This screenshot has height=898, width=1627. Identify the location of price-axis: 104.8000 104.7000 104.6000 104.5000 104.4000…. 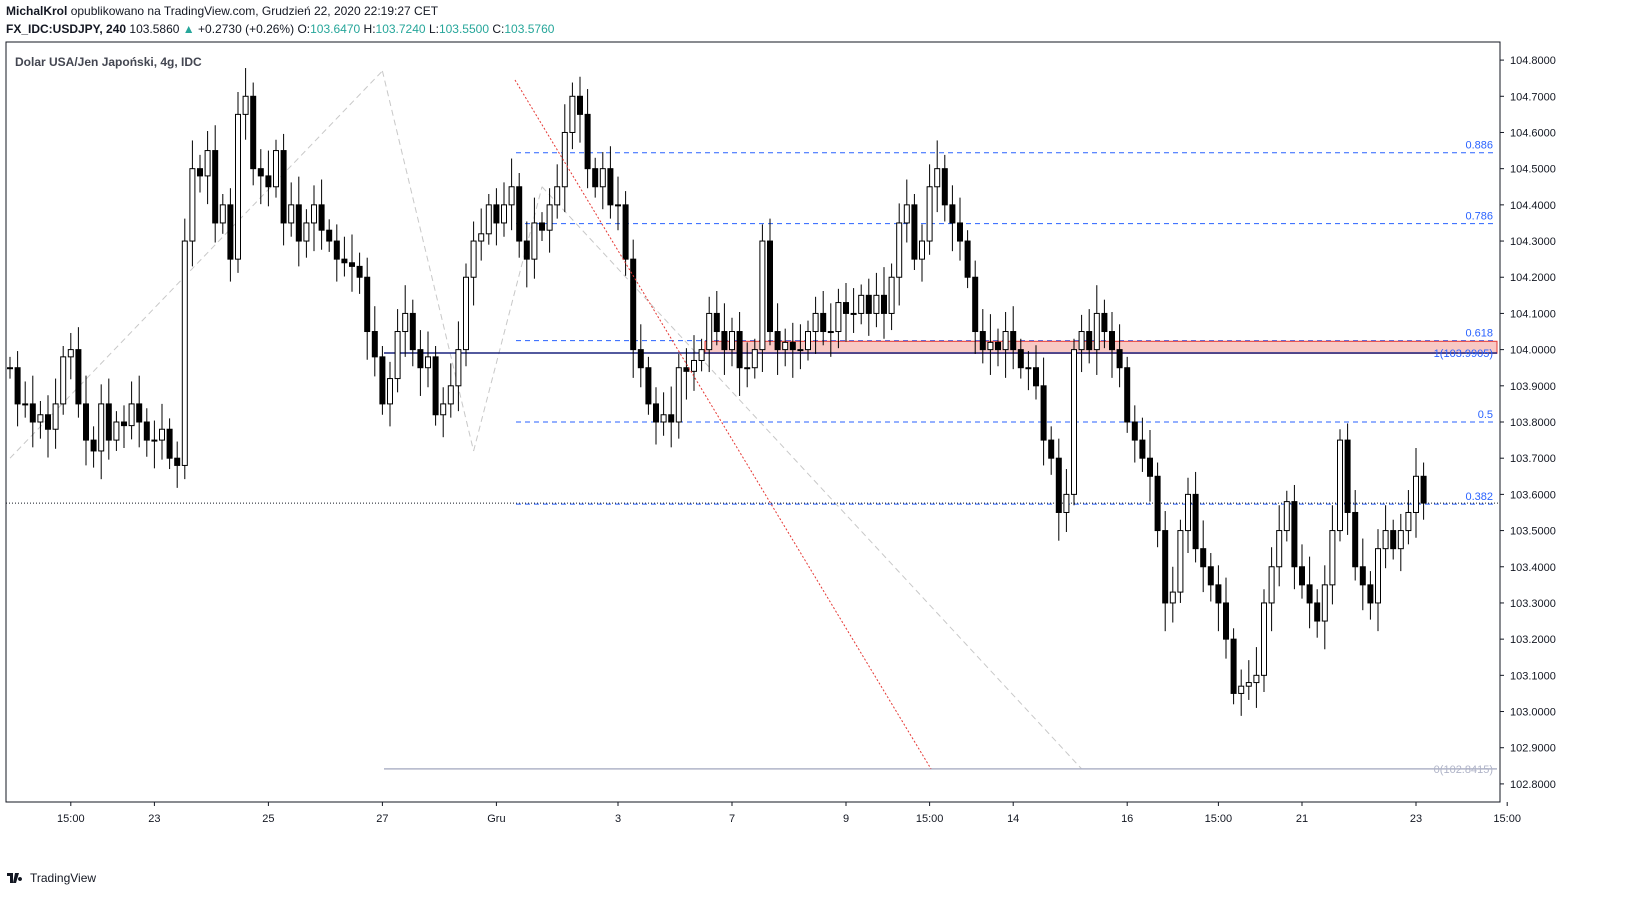
(1528, 423).